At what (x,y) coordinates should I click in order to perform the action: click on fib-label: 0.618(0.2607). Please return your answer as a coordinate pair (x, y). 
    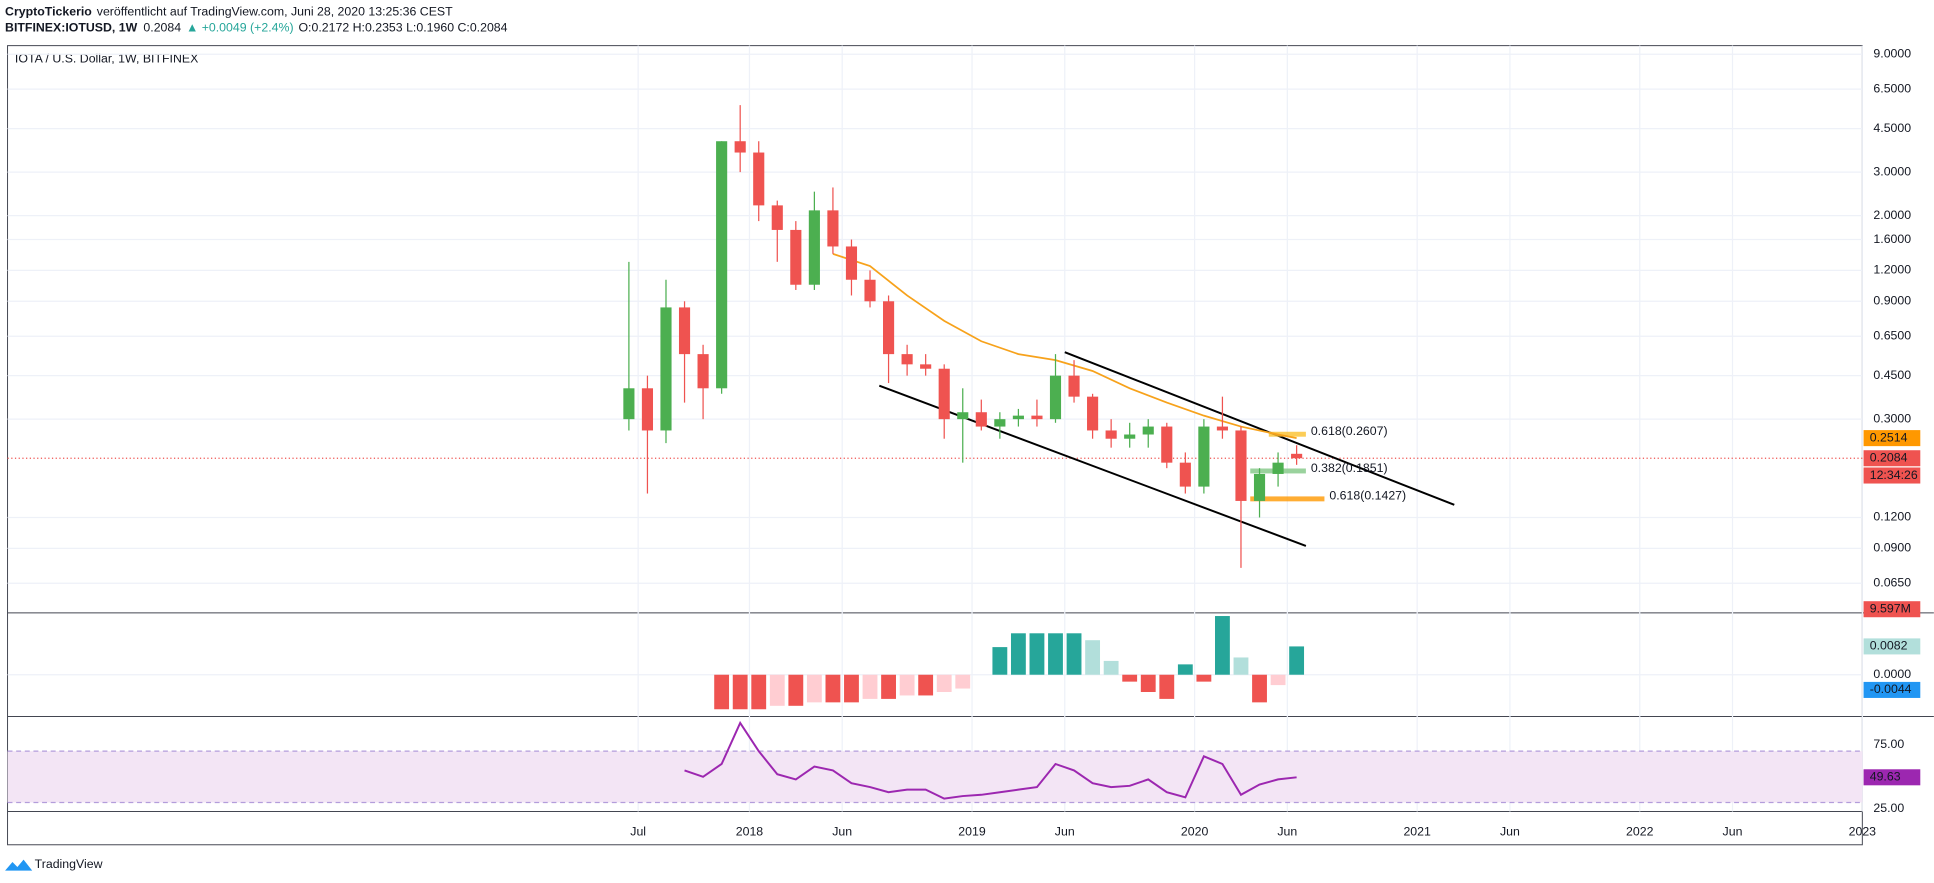
    Looking at the image, I should click on (1349, 431).